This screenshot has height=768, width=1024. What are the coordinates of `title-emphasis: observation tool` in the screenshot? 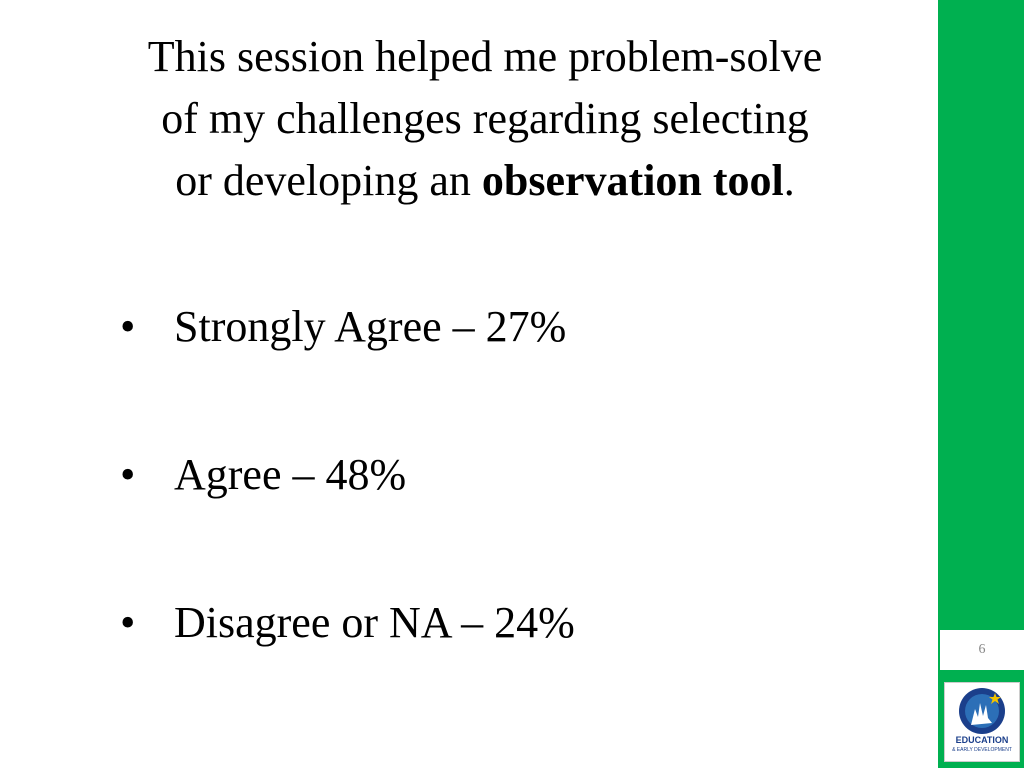 It's located at (632, 180).